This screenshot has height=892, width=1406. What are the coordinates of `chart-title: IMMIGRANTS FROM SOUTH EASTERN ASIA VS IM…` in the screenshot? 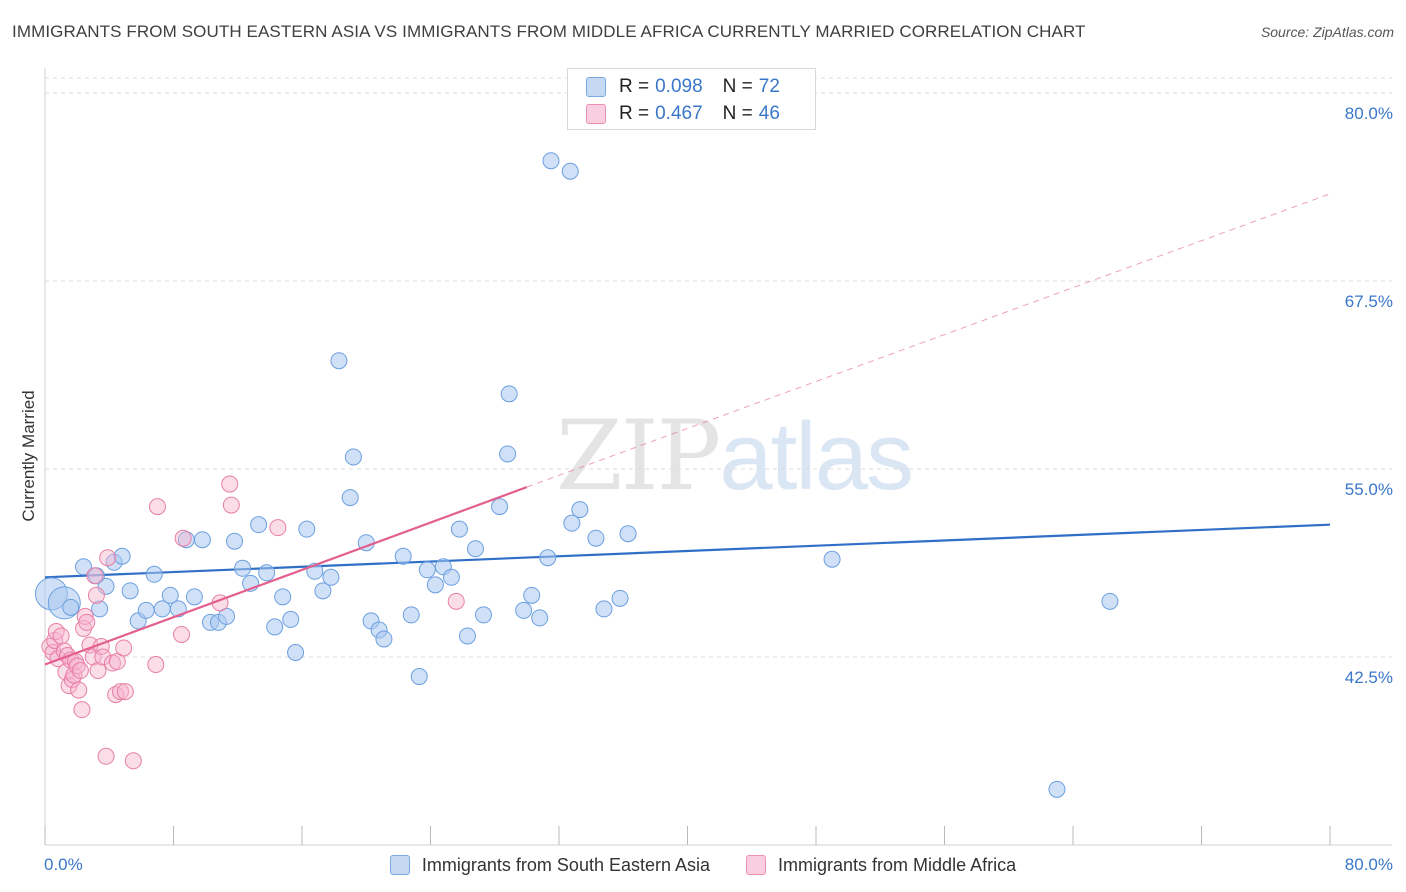 It's located at (549, 31).